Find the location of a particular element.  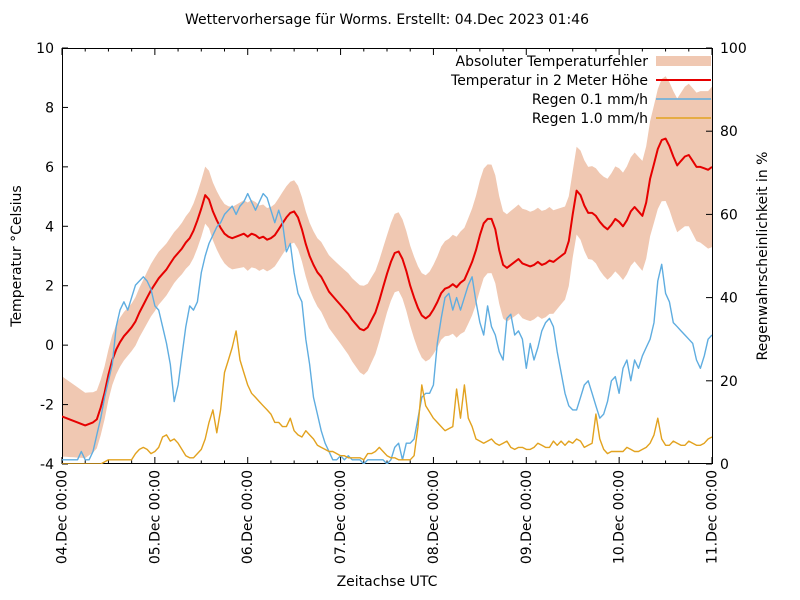

x-tick-label: 06.Dec 00:00 is located at coordinates (248, 517).